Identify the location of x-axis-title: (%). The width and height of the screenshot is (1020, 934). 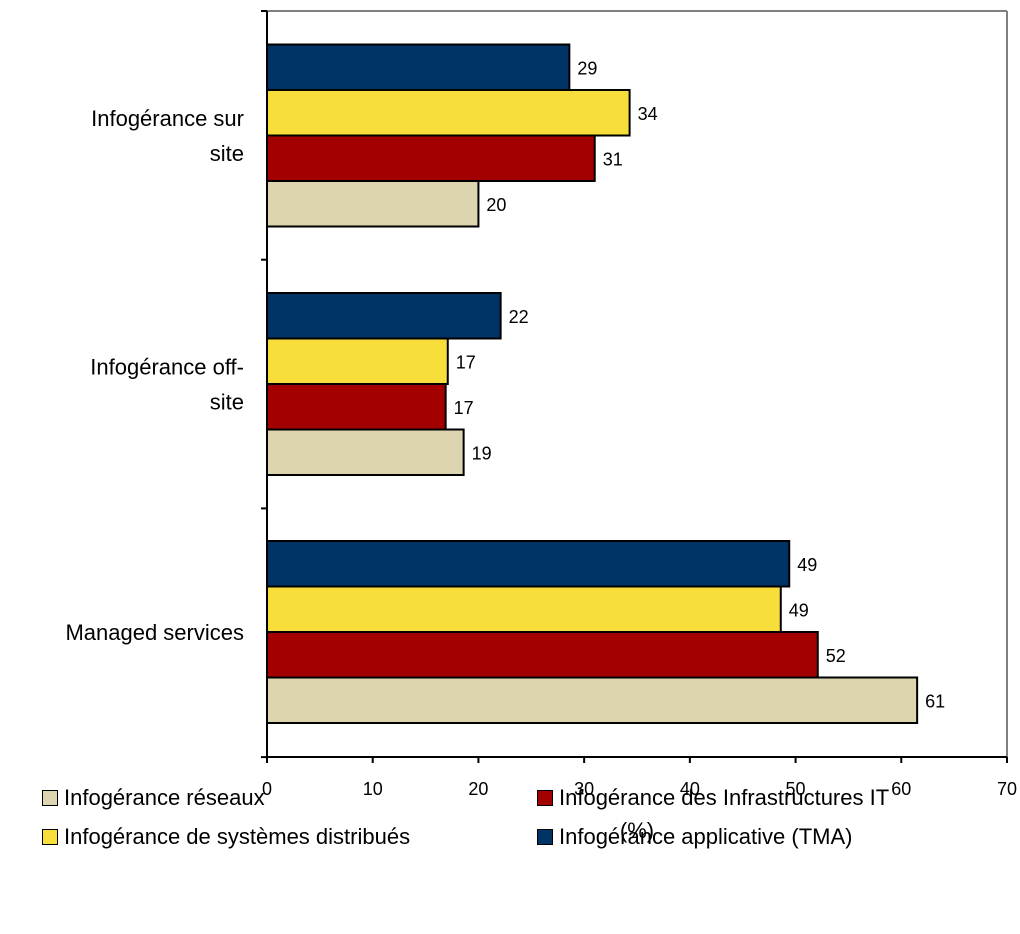
(637, 830).